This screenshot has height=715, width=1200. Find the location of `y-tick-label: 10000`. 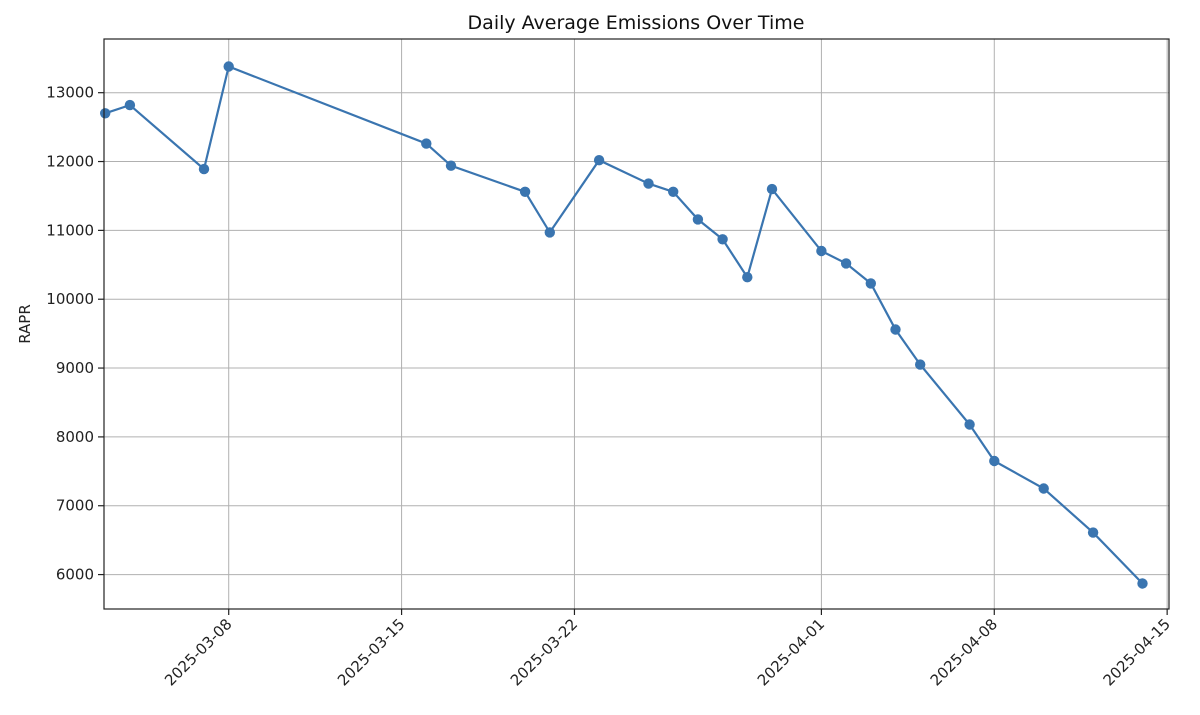

y-tick-label: 10000 is located at coordinates (70, 299).